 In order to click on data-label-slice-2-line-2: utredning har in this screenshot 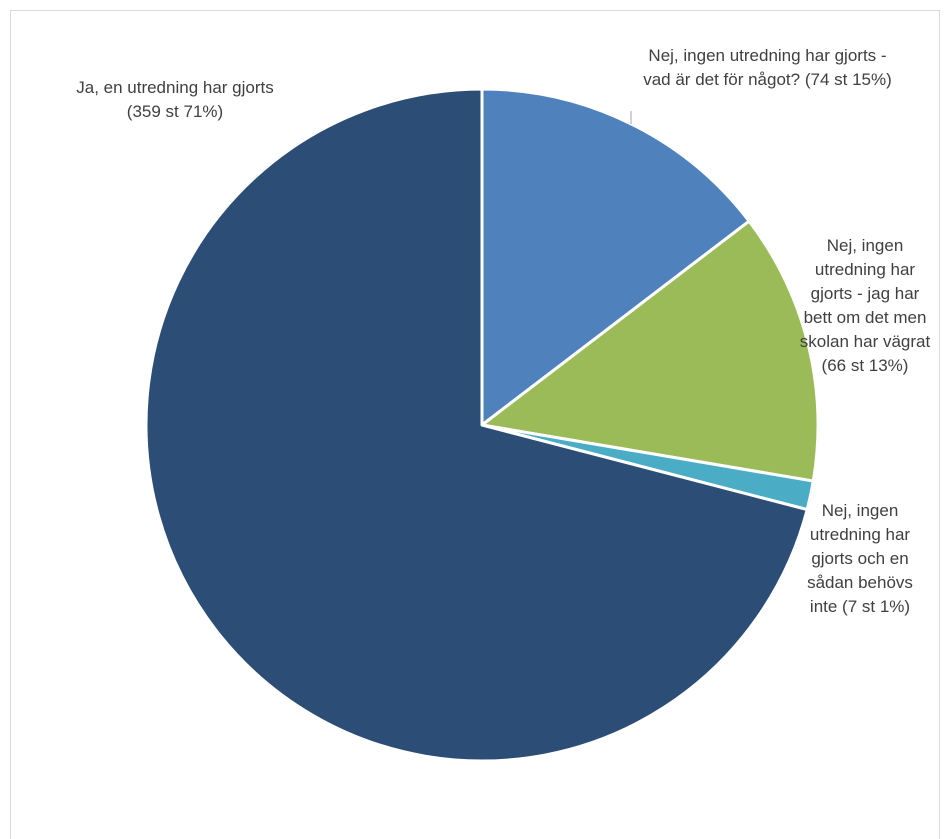, I will do `click(860, 534)`.